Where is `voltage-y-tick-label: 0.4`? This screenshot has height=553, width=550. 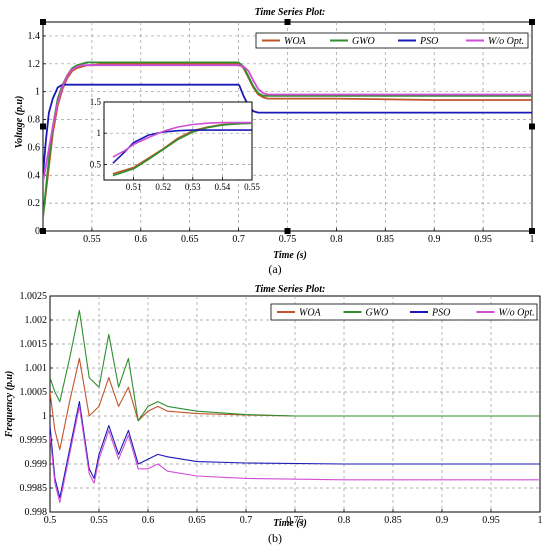
voltage-y-tick-label: 0.4 is located at coordinates (34, 175).